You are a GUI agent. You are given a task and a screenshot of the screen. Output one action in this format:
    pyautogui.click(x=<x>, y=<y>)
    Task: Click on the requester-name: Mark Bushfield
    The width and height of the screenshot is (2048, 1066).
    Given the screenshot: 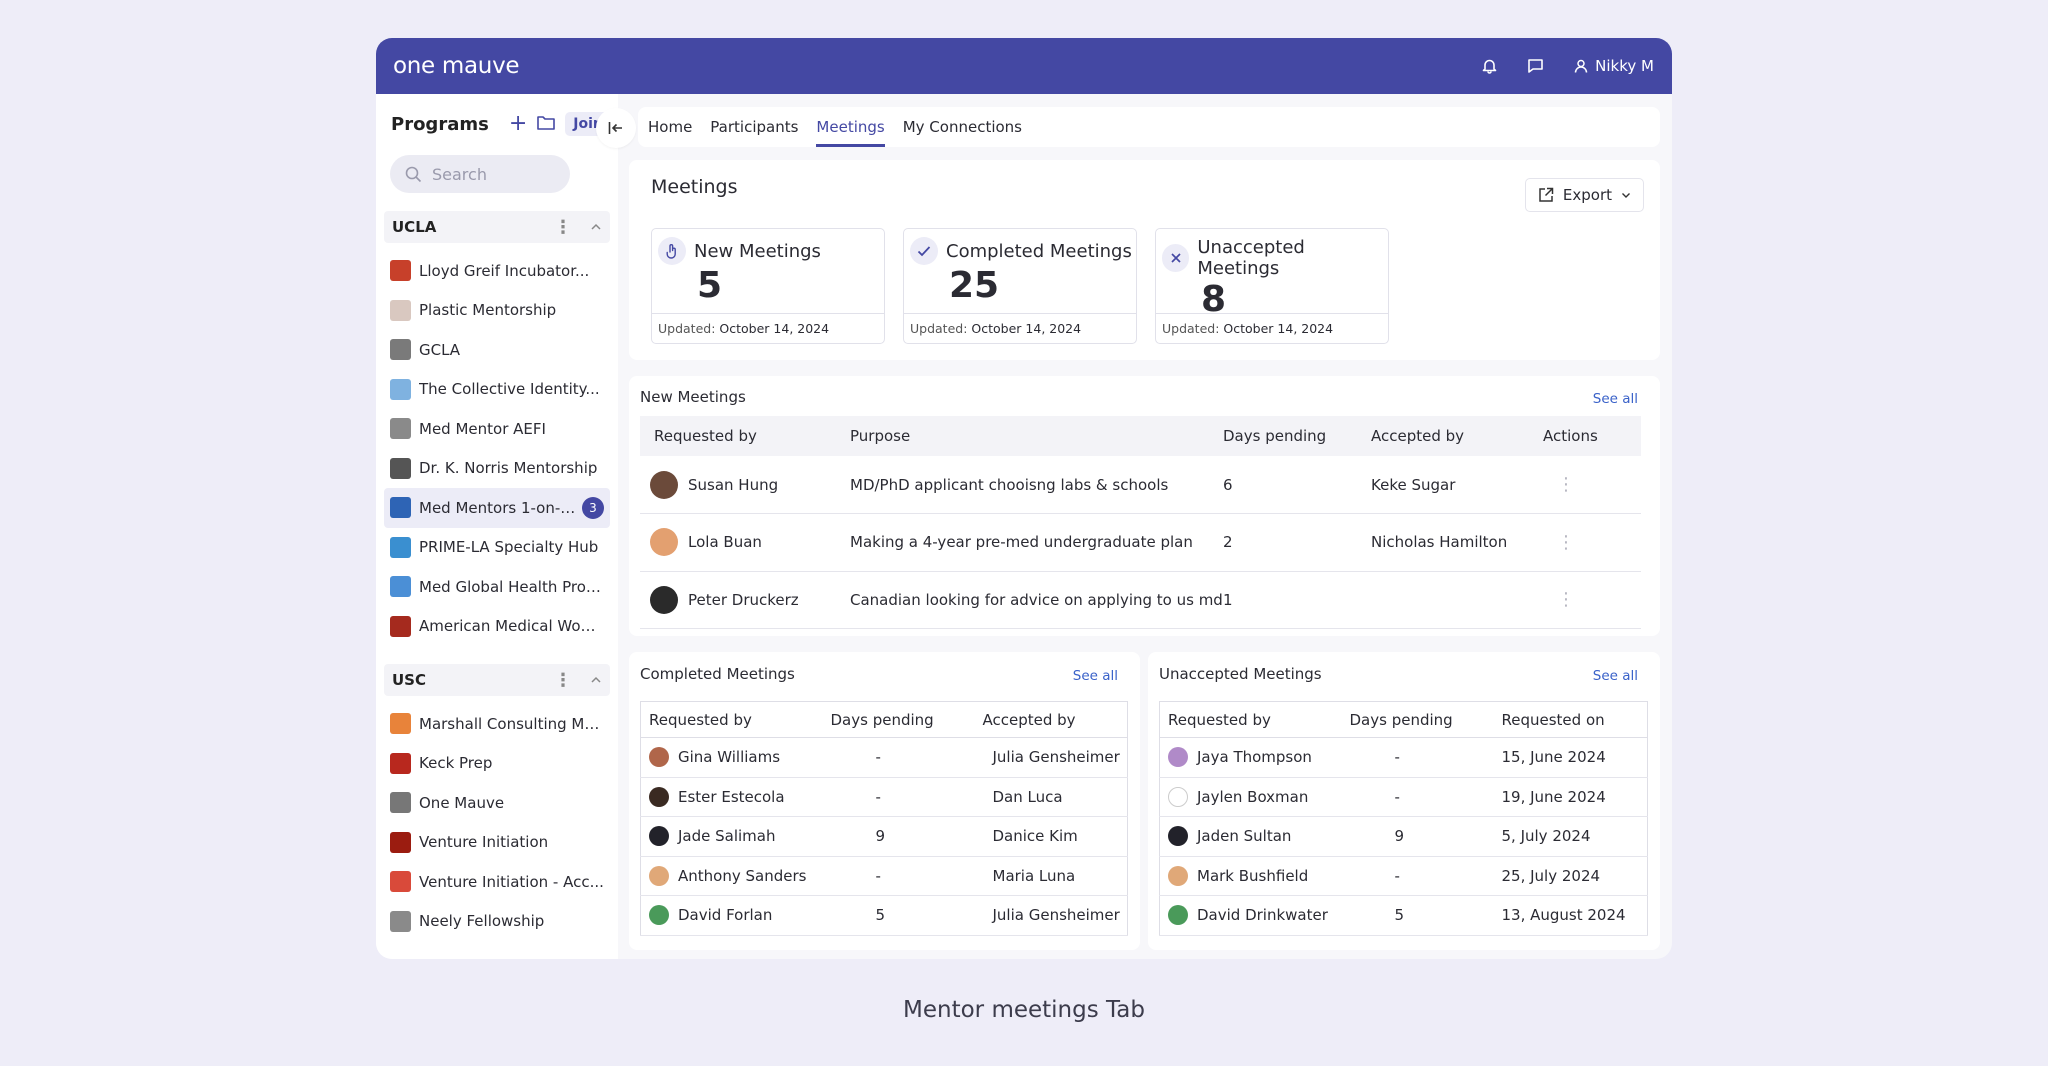 What is the action you would take?
    pyautogui.click(x=1253, y=875)
    